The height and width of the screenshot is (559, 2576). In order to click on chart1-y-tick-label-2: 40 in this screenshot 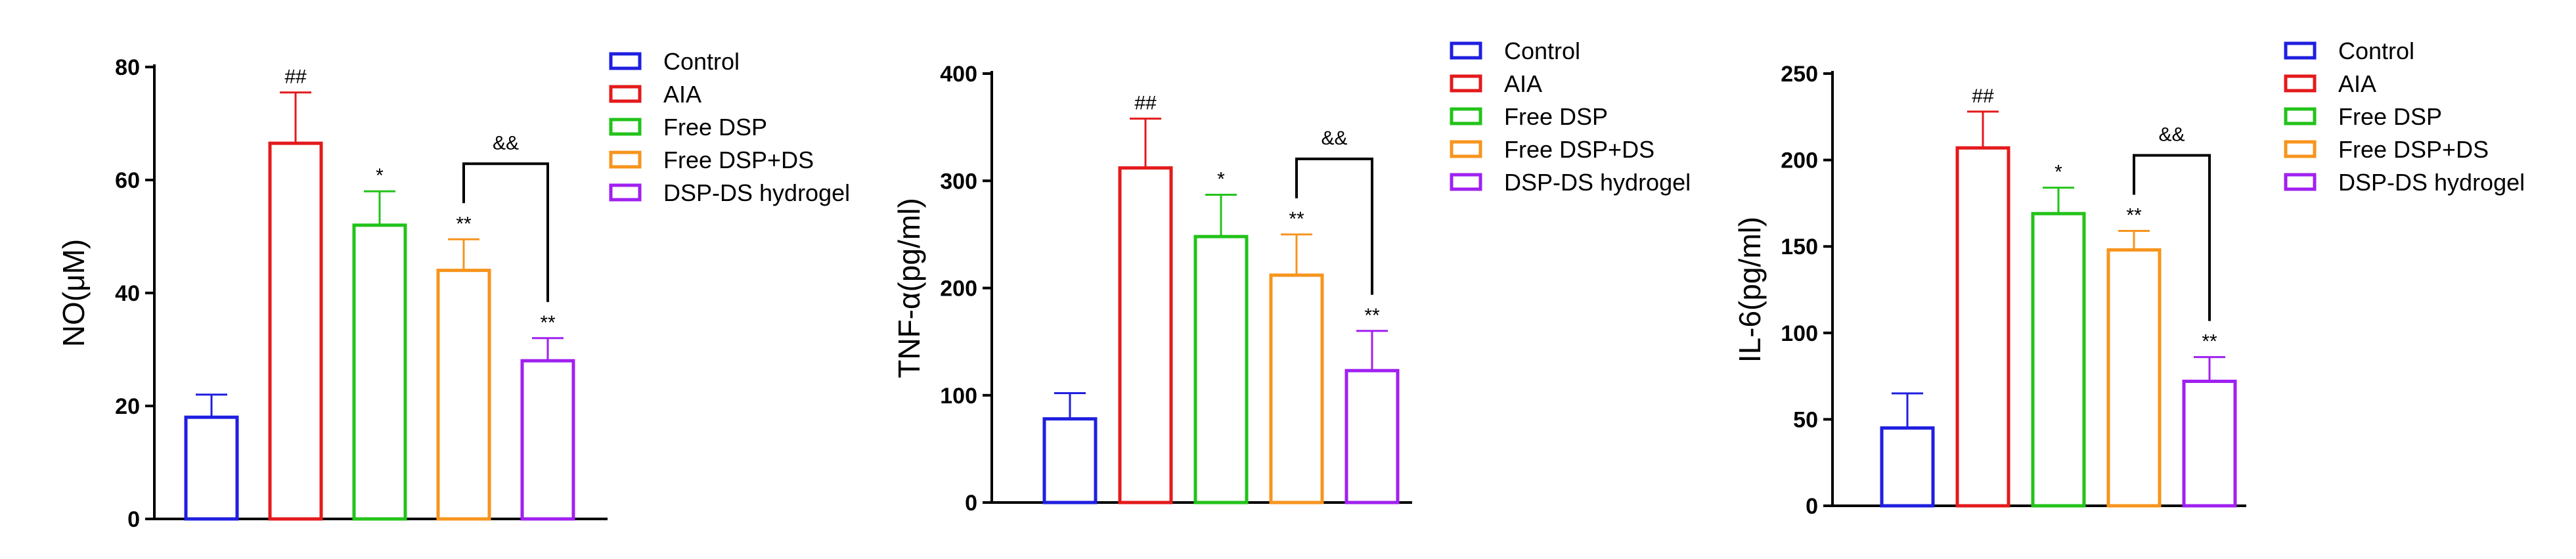, I will do `click(127, 294)`.